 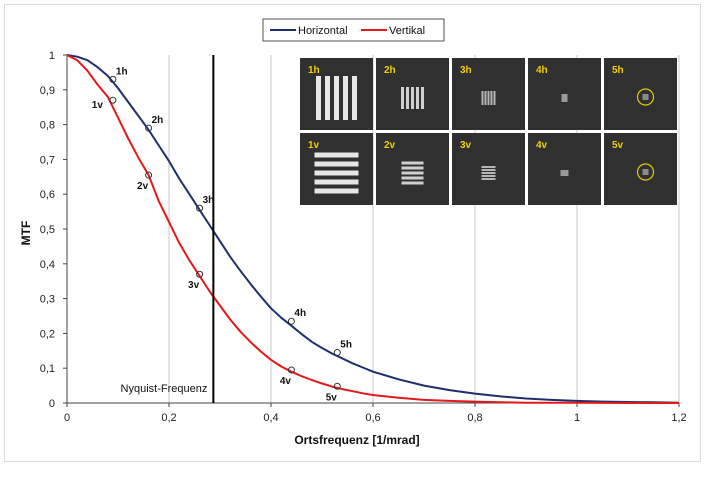 What do you see at coordinates (542, 70) in the screenshot?
I see `thumbnail-label: 4h` at bounding box center [542, 70].